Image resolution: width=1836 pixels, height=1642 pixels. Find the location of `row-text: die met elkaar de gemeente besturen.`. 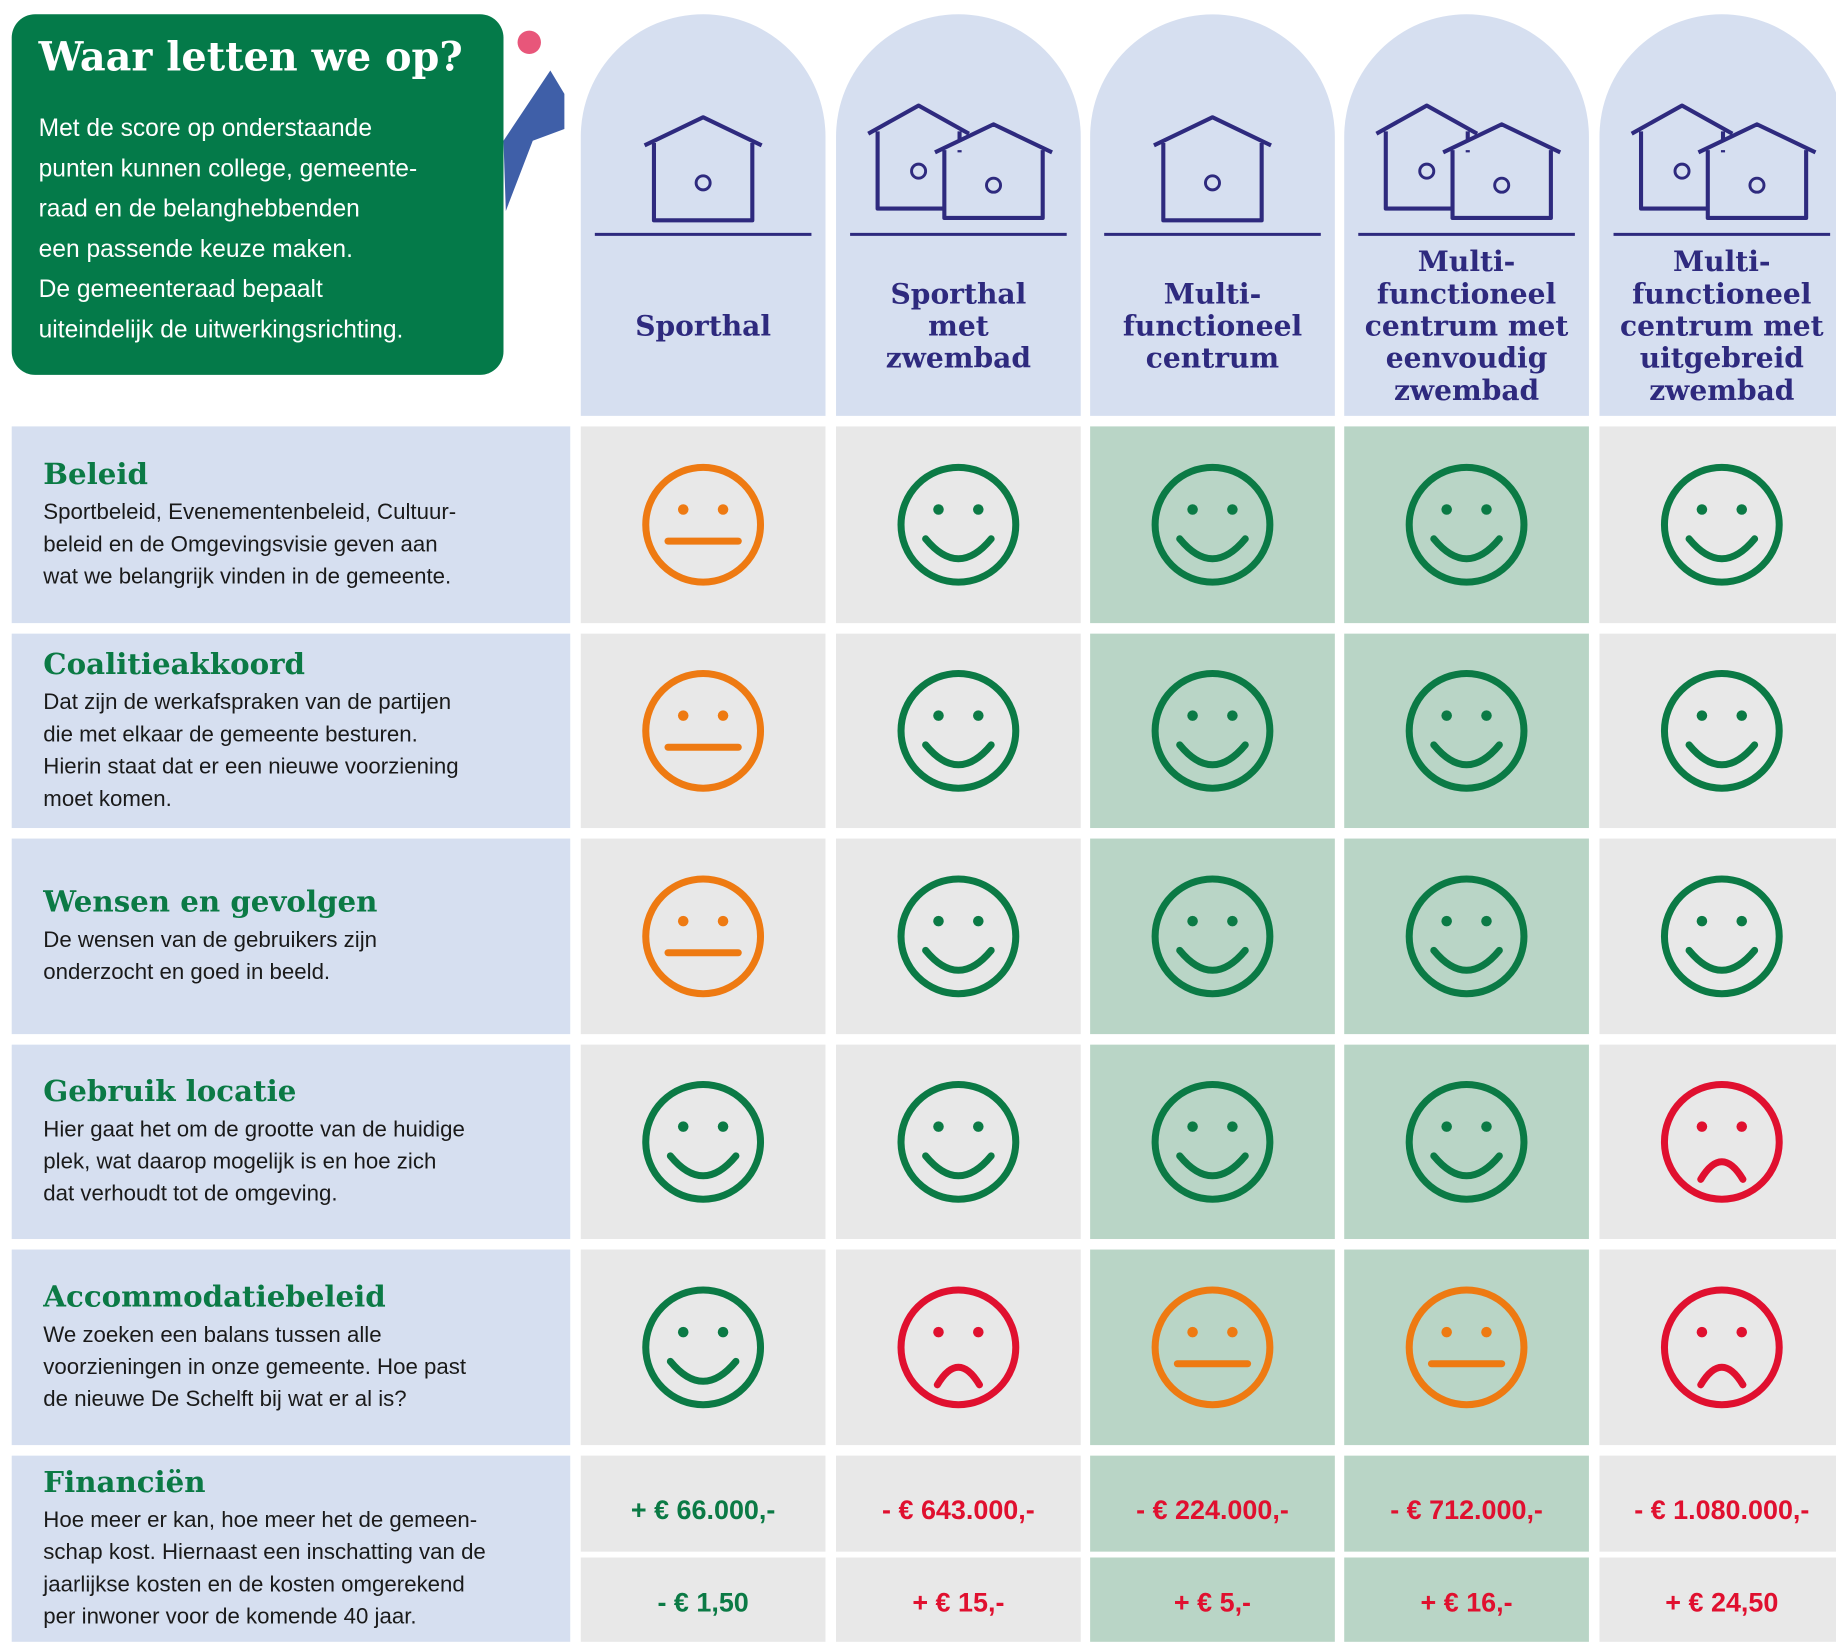

row-text: die met elkaar de gemeente besturen. is located at coordinates (230, 733).